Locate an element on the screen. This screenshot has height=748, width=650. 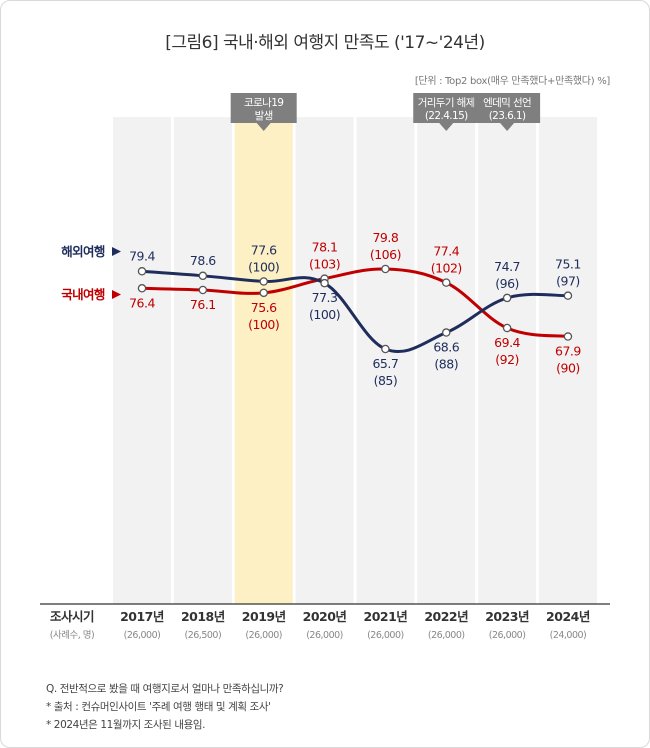
x-sample-size-6: (26,000) is located at coordinates (507, 635).